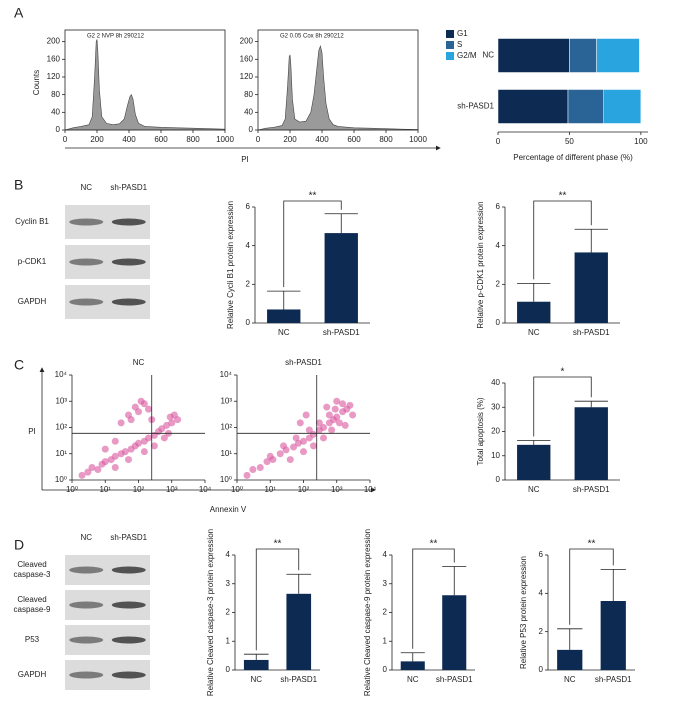 This screenshot has height=710, width=680. What do you see at coordinates (563, 372) in the screenshot?
I see `significance-label: *` at bounding box center [563, 372].